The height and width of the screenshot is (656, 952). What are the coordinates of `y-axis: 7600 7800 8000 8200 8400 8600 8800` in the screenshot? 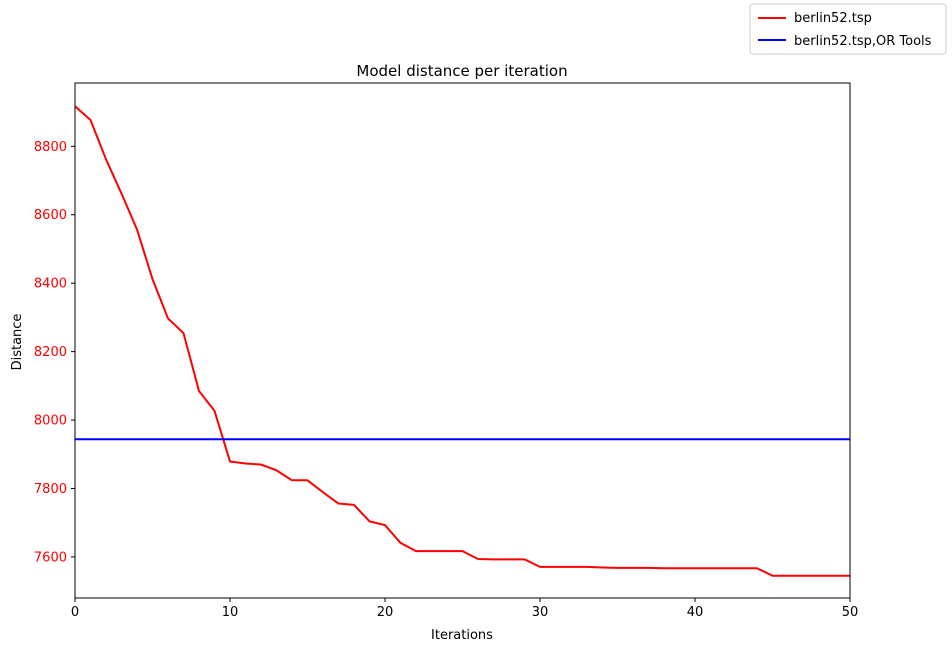 It's located at (54, 352).